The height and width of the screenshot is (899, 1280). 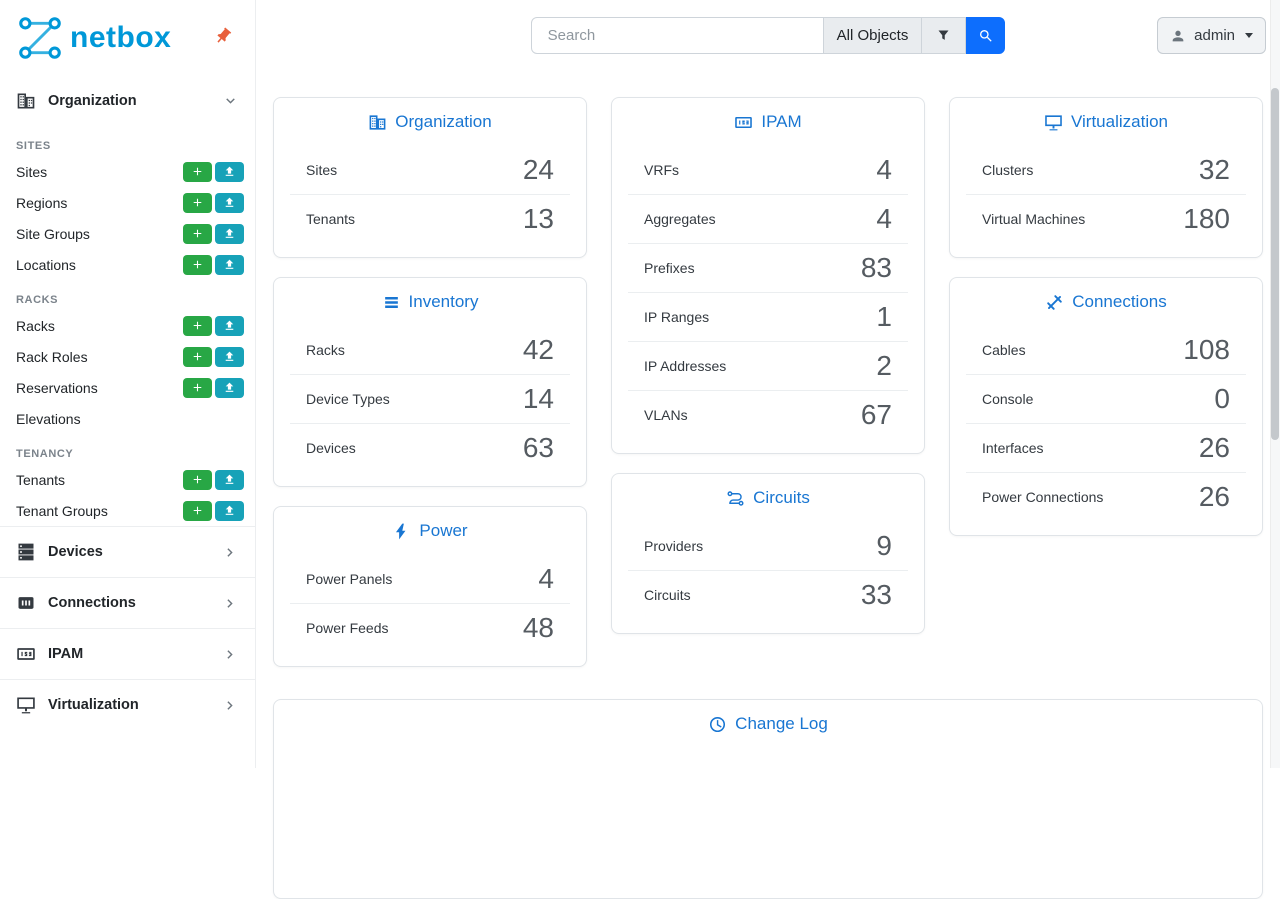 What do you see at coordinates (1206, 350) in the screenshot?
I see `stat-value: 108` at bounding box center [1206, 350].